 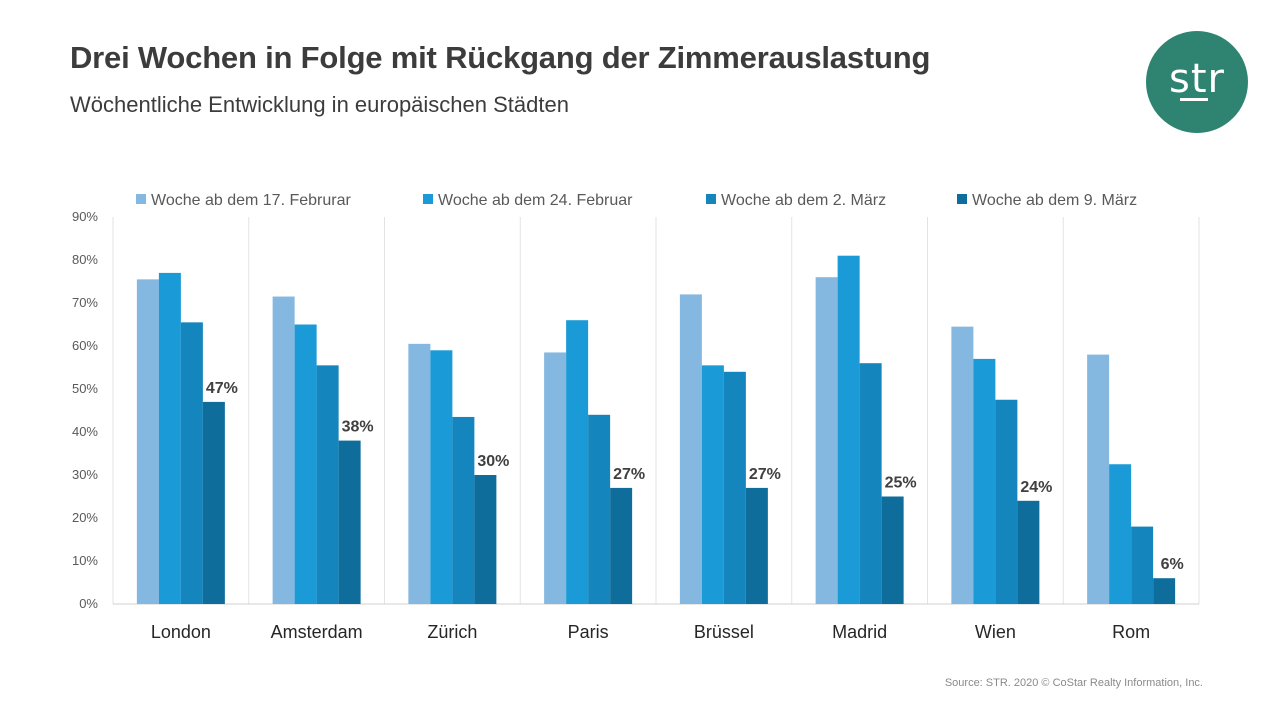 What do you see at coordinates (1172, 564) in the screenshot?
I see `data-label: 6%` at bounding box center [1172, 564].